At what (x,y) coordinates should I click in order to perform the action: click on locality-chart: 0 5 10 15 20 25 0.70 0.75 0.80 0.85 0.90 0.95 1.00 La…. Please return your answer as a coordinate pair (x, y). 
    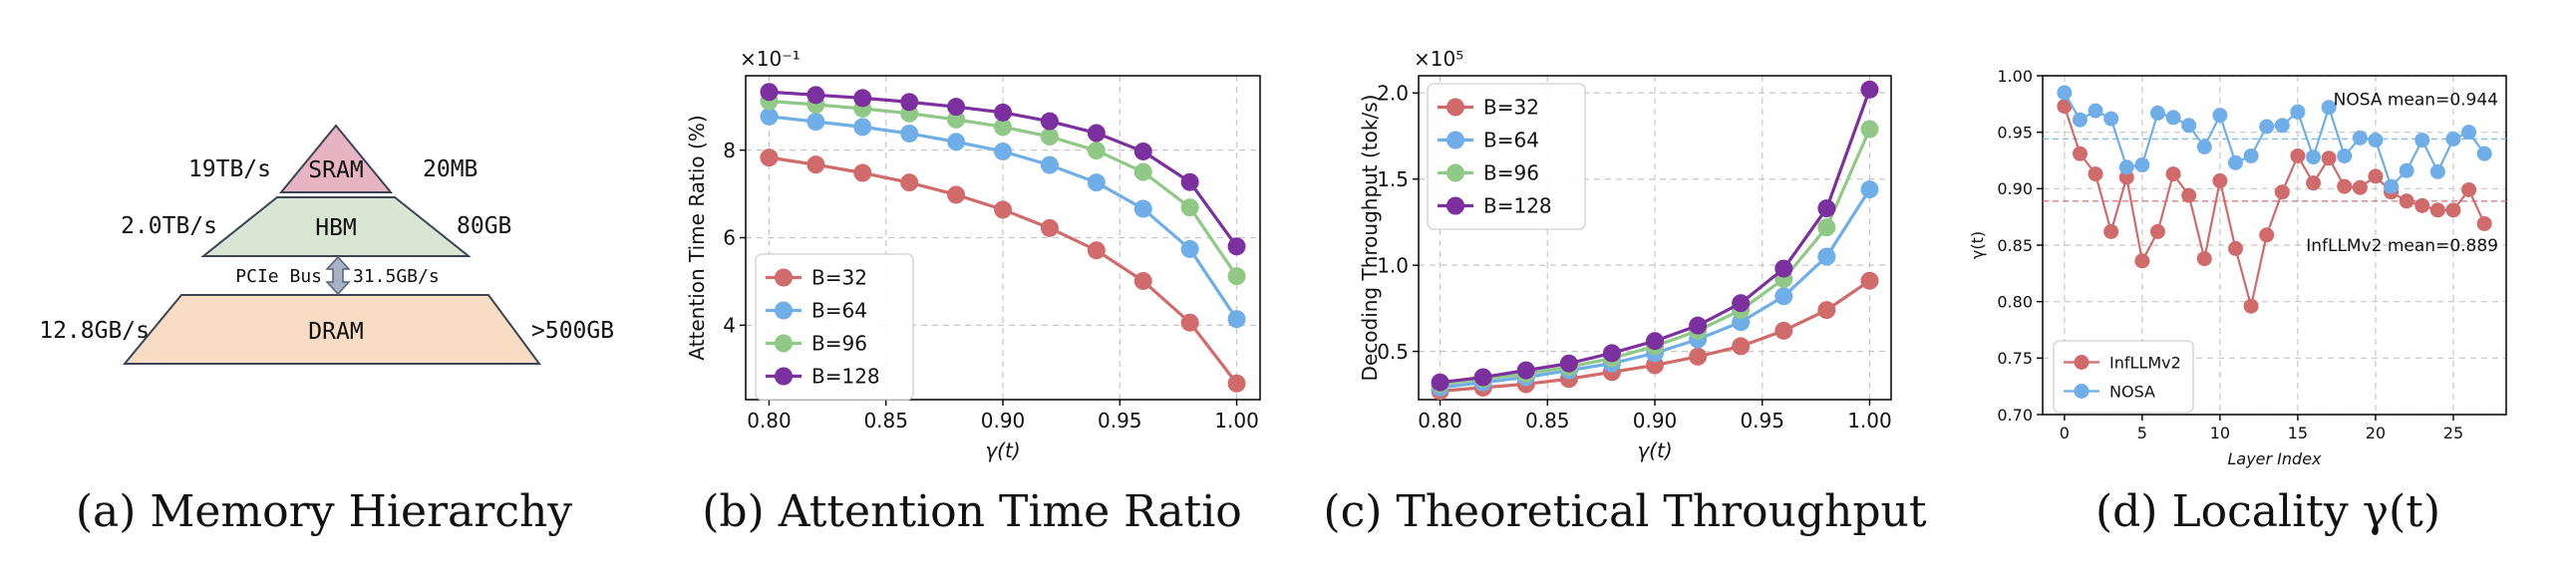
    Looking at the image, I should click on (2237, 267).